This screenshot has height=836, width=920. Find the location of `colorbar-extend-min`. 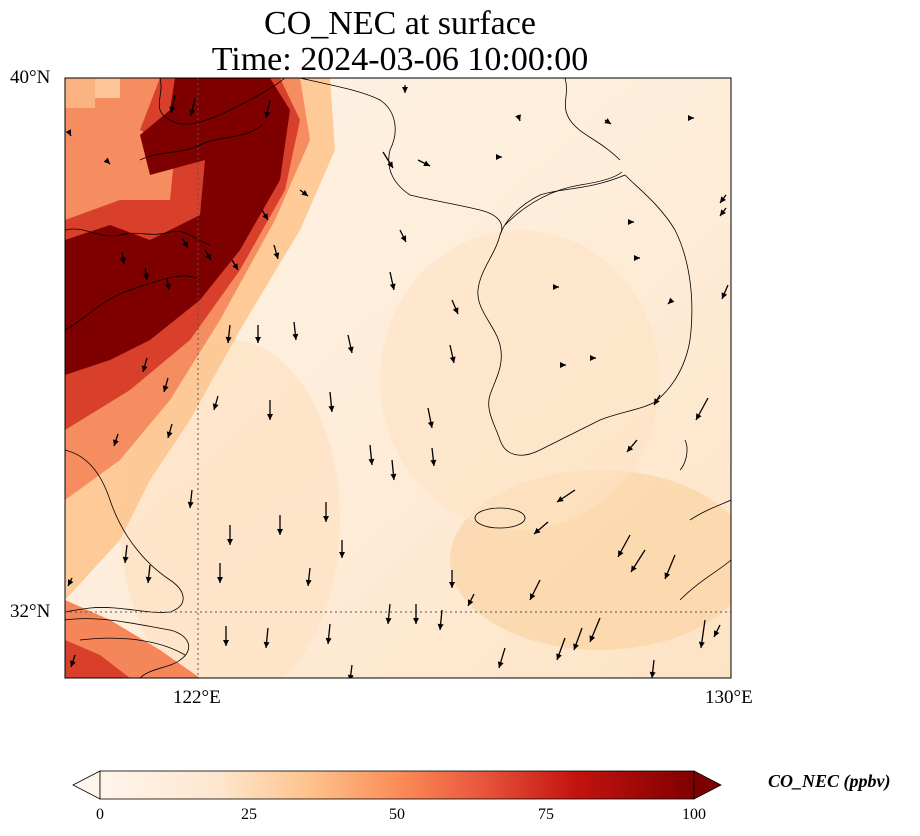

colorbar-extend-min is located at coordinates (86, 785).